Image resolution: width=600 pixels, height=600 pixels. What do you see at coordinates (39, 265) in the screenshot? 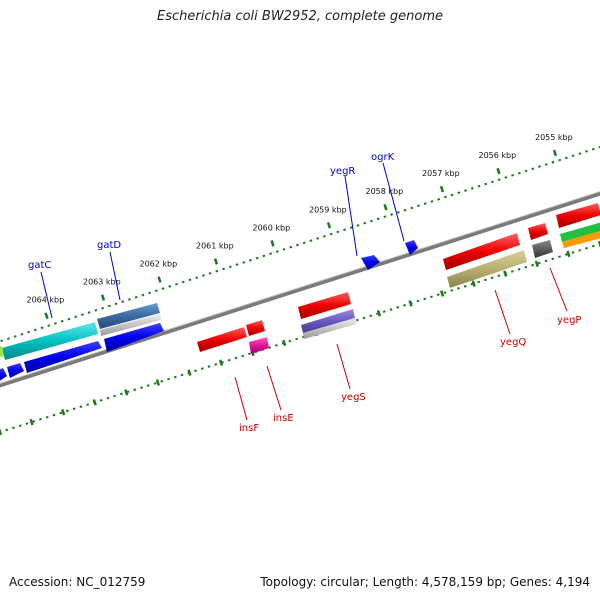
I see `gene-label-gatC: gatC` at bounding box center [39, 265].